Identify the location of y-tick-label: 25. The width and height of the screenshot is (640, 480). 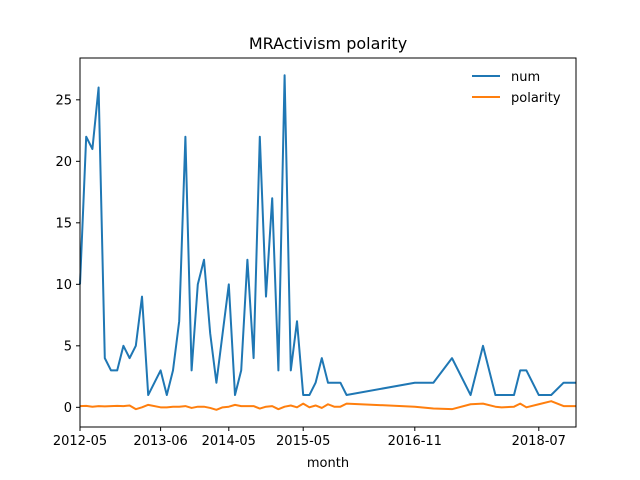
(63, 100).